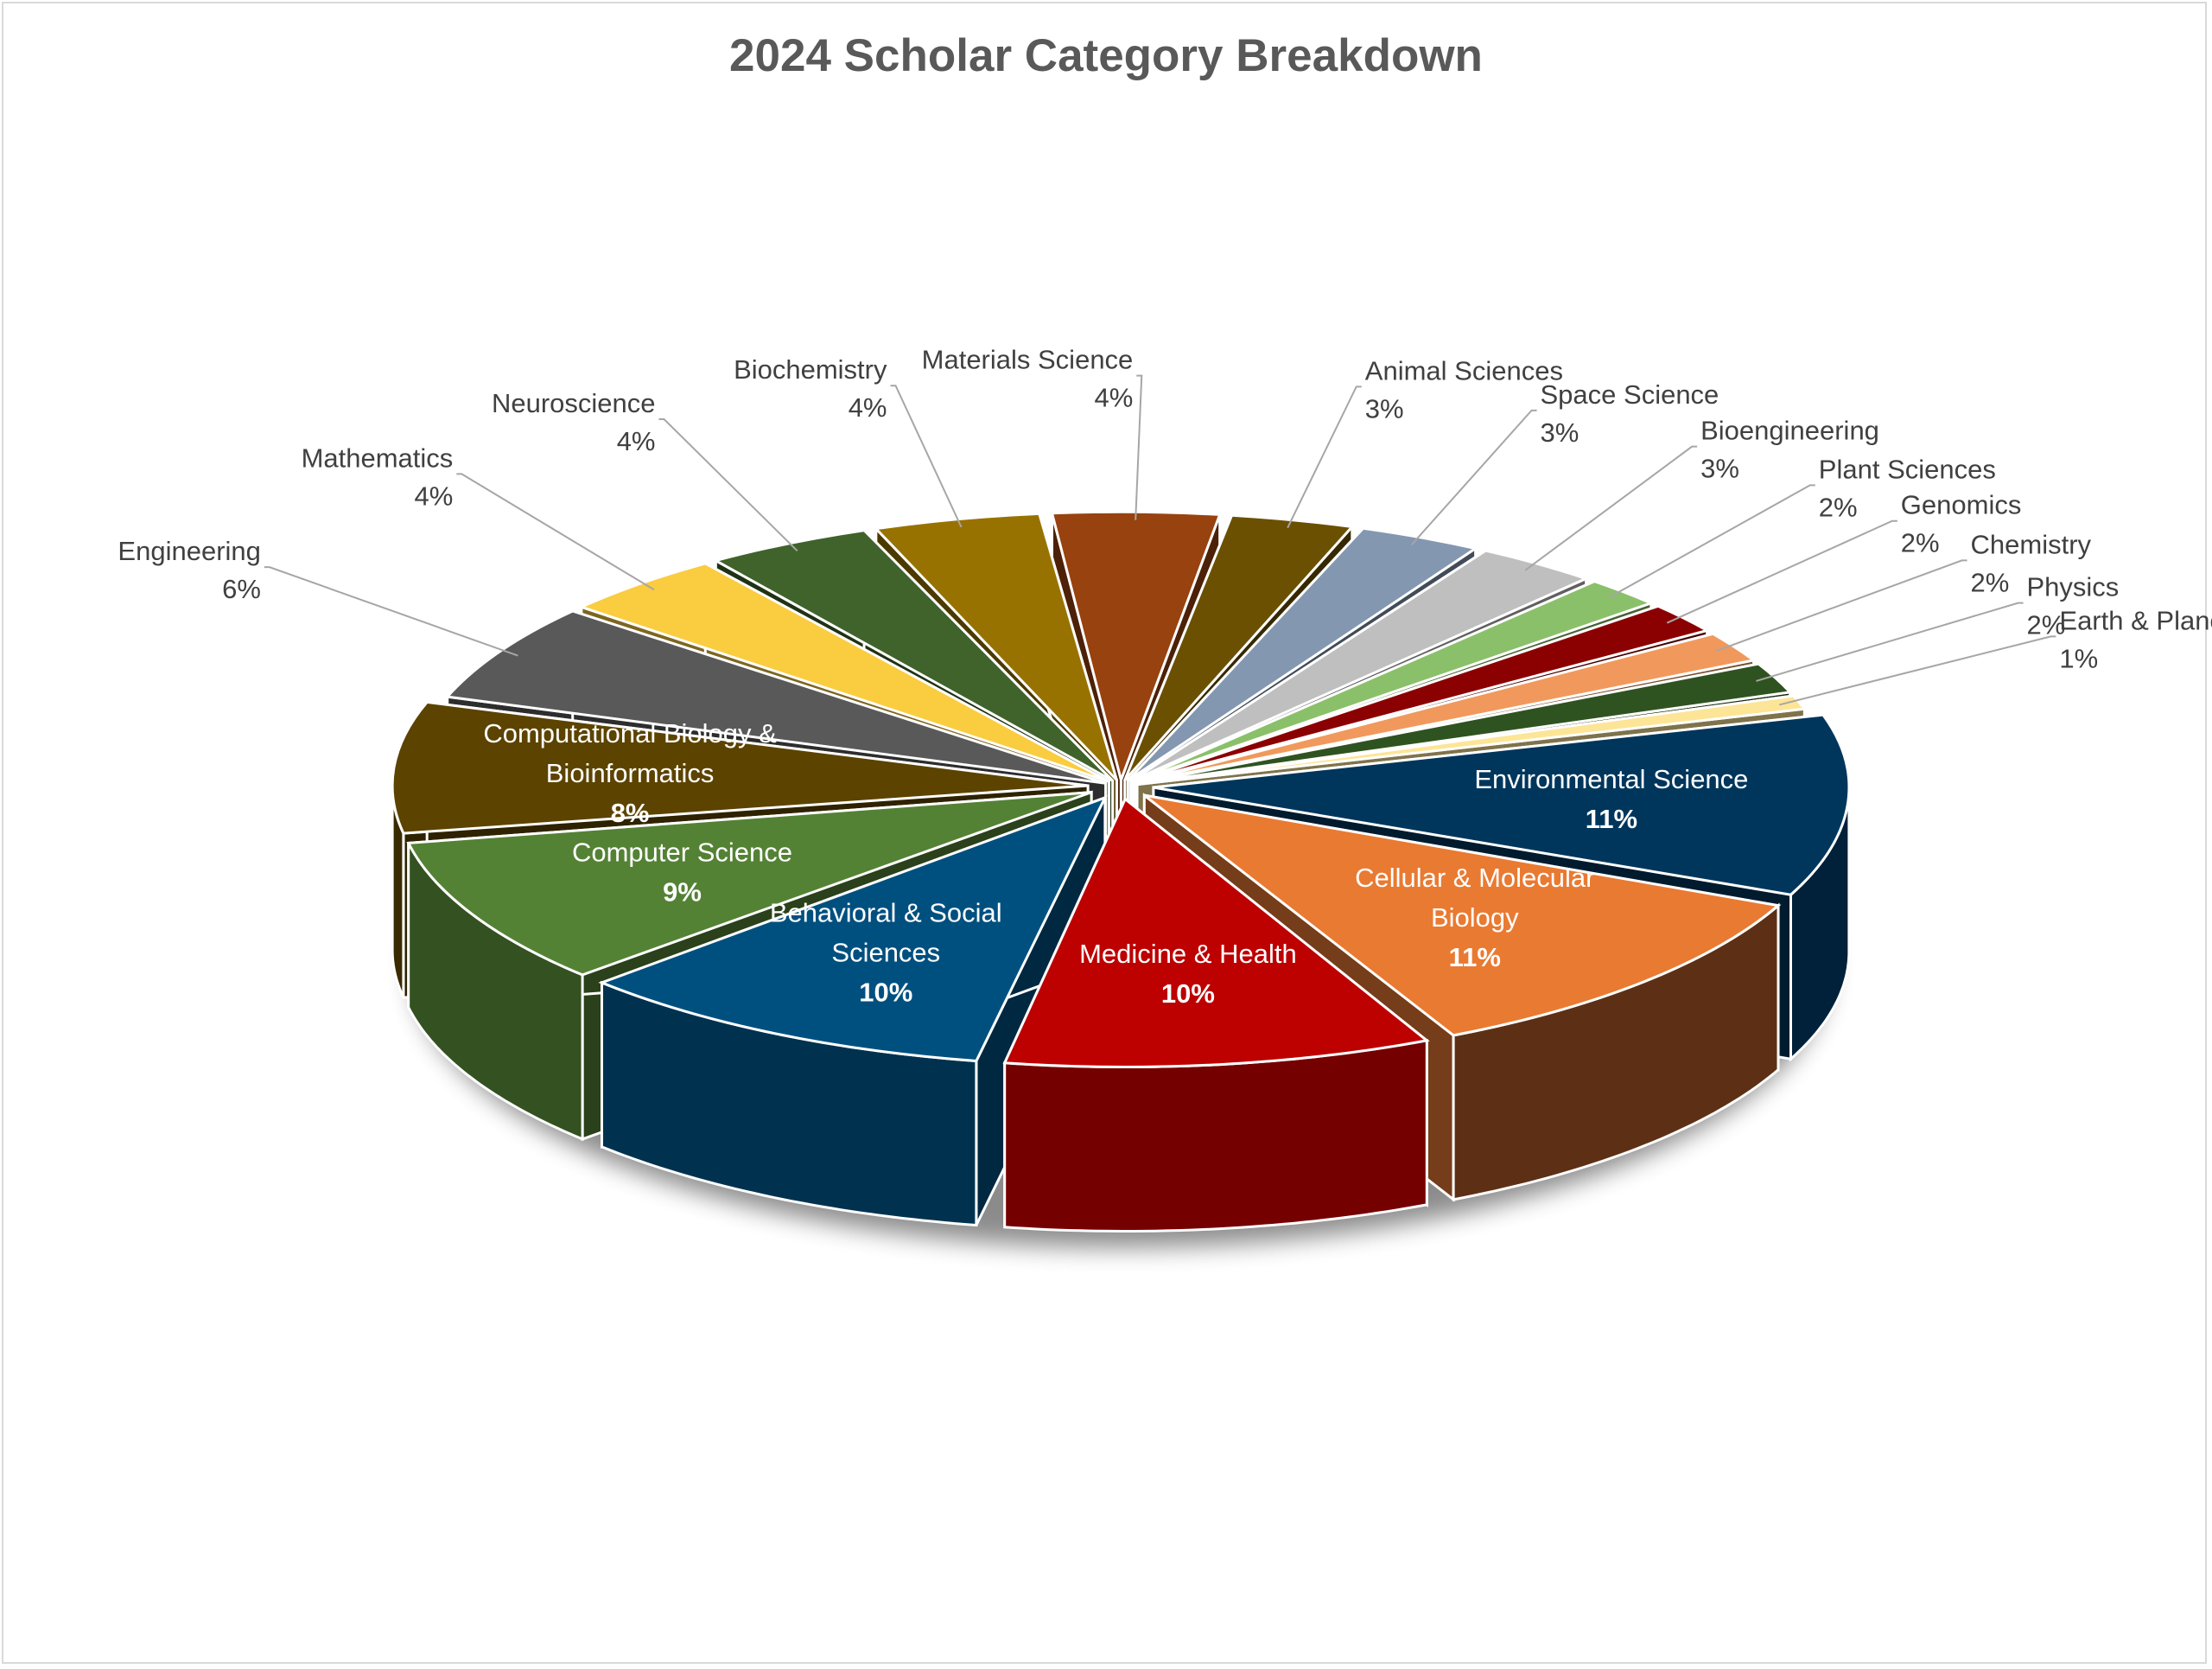 The image size is (2212, 1669). I want to click on data-label-category: Bioengineering, so click(1789, 431).